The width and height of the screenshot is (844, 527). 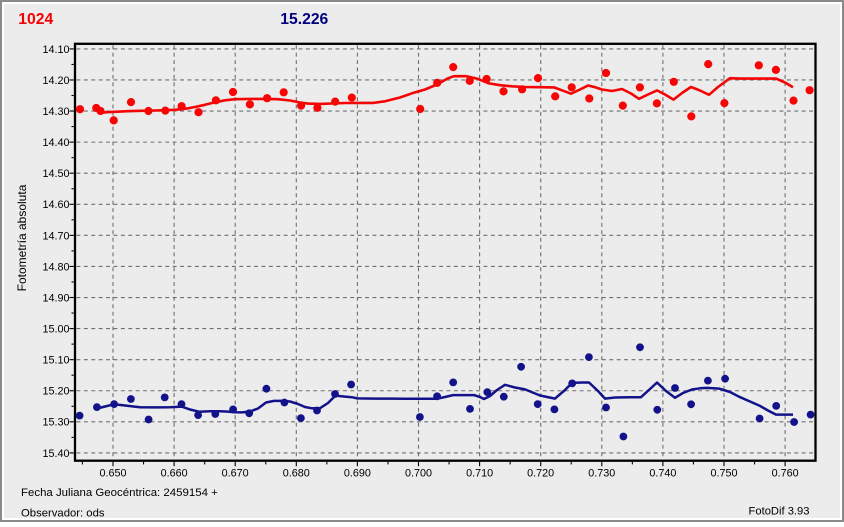 What do you see at coordinates (55, 361) in the screenshot?
I see `svg-text: 15.10` at bounding box center [55, 361].